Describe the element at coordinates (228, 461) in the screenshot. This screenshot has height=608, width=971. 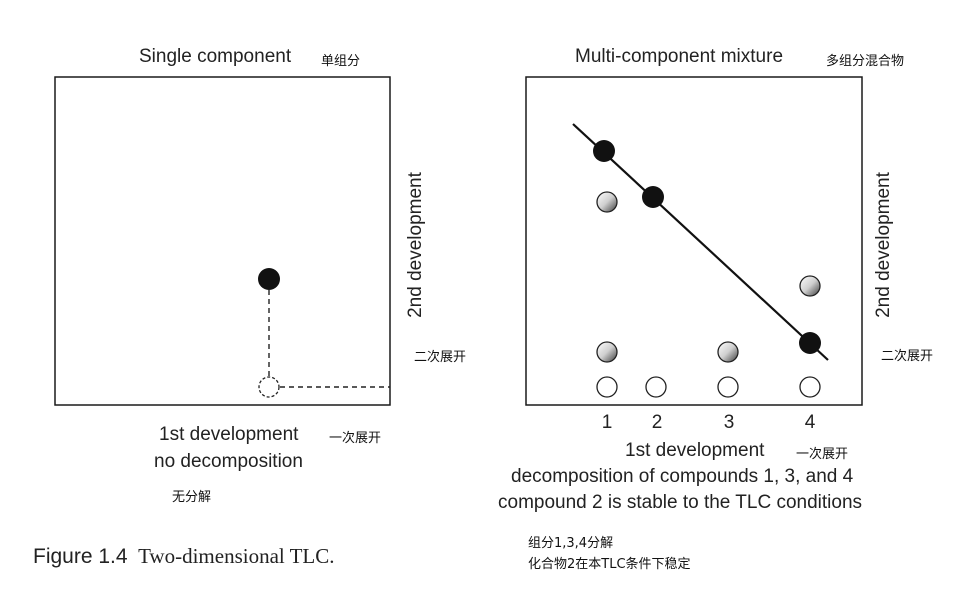
I see `left-note: no decomposition` at that location.